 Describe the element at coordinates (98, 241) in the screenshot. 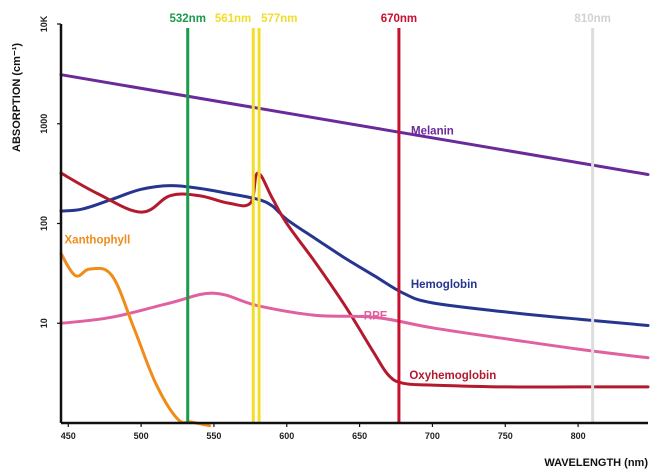

I see `series-label-xanthophyll: Xanthophyll` at that location.